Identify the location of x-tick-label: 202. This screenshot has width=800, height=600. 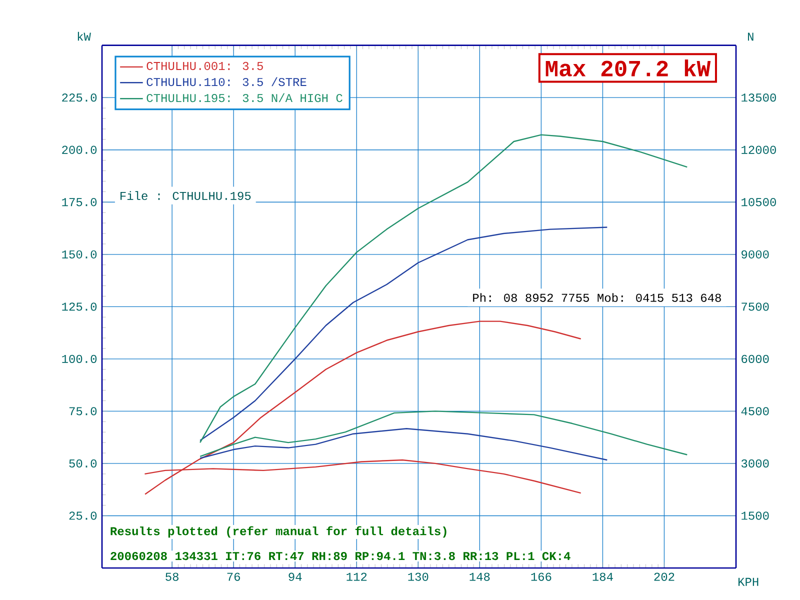
(664, 576).